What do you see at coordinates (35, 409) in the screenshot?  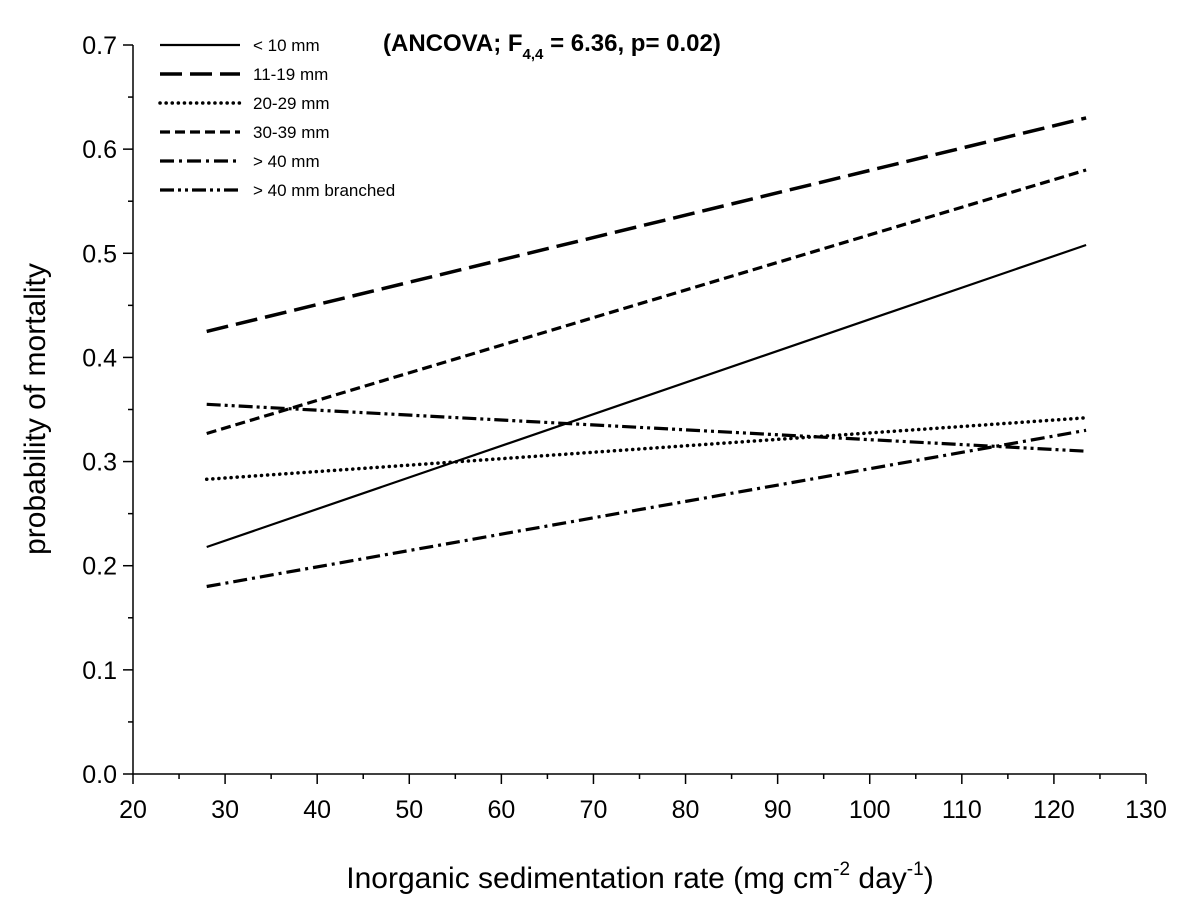 I see `y-axis-title: probability of mortality` at bounding box center [35, 409].